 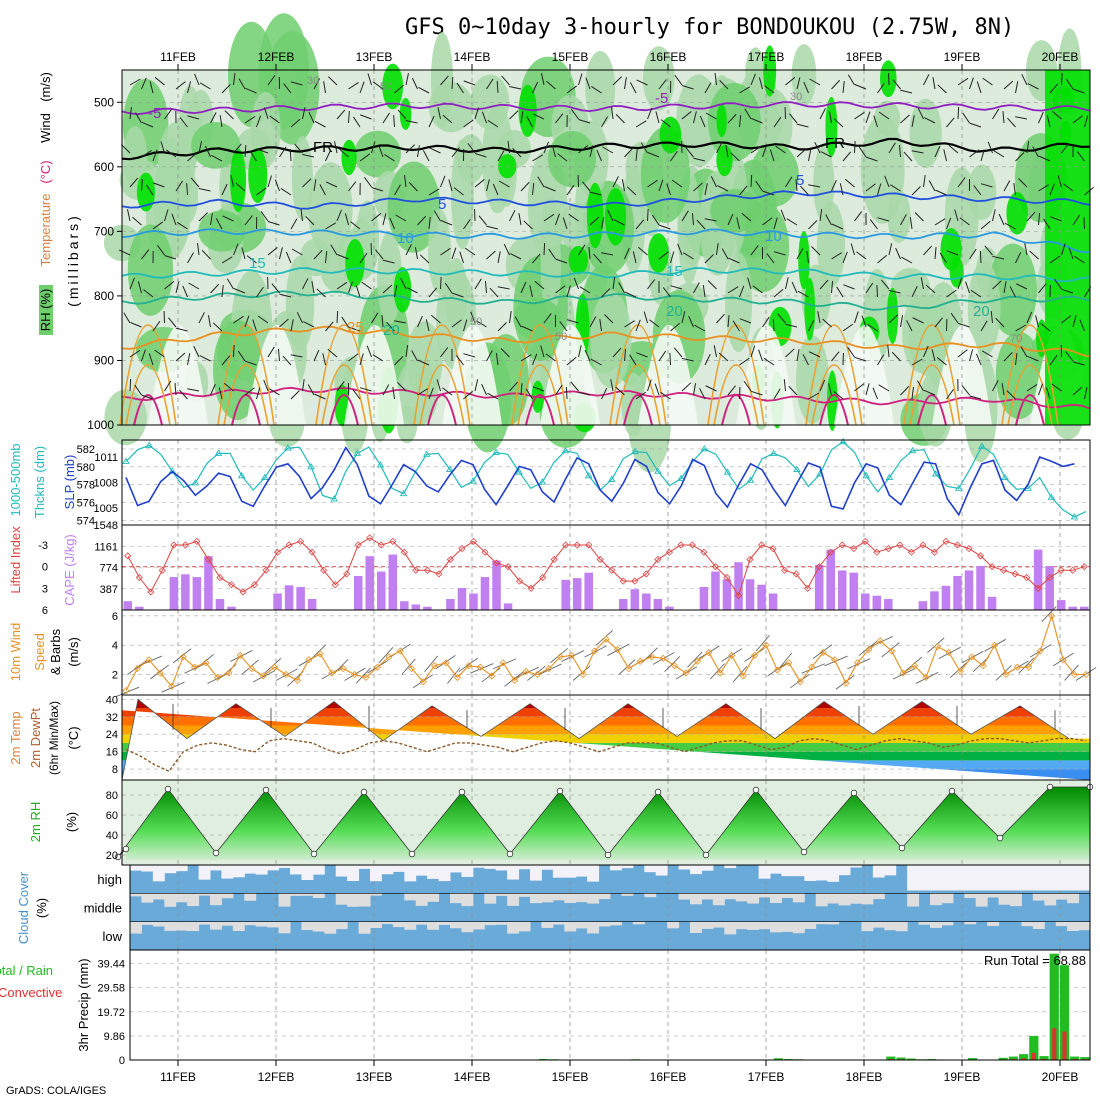 What do you see at coordinates (86, 468) in the screenshot?
I see `thickness-tick-label: 580` at bounding box center [86, 468].